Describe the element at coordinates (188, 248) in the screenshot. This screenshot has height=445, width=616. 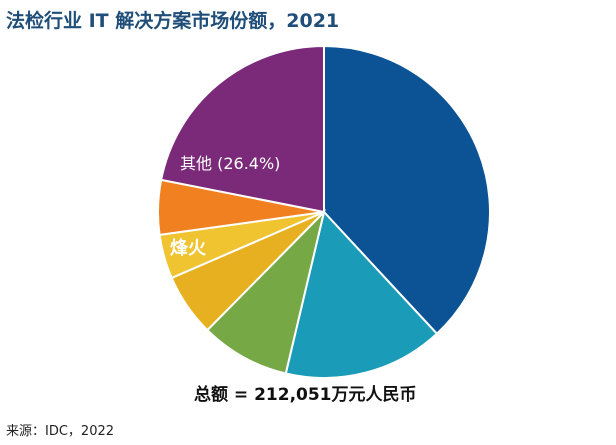
I see `slice-label-fenghuo: 烽火` at that location.